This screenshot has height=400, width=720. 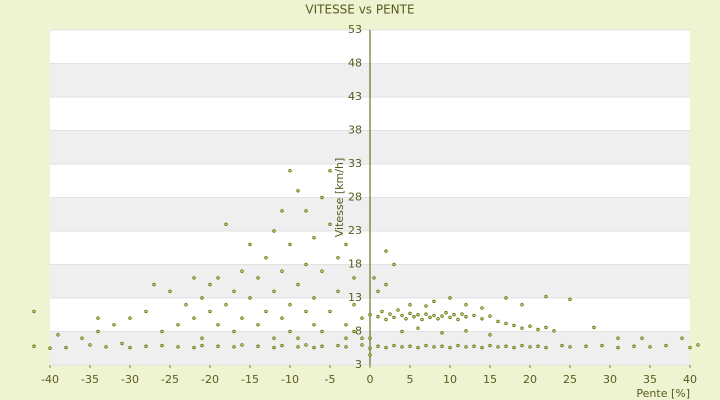 What do you see at coordinates (250, 379) in the screenshot?
I see `x-tick-label: -15` at bounding box center [250, 379].